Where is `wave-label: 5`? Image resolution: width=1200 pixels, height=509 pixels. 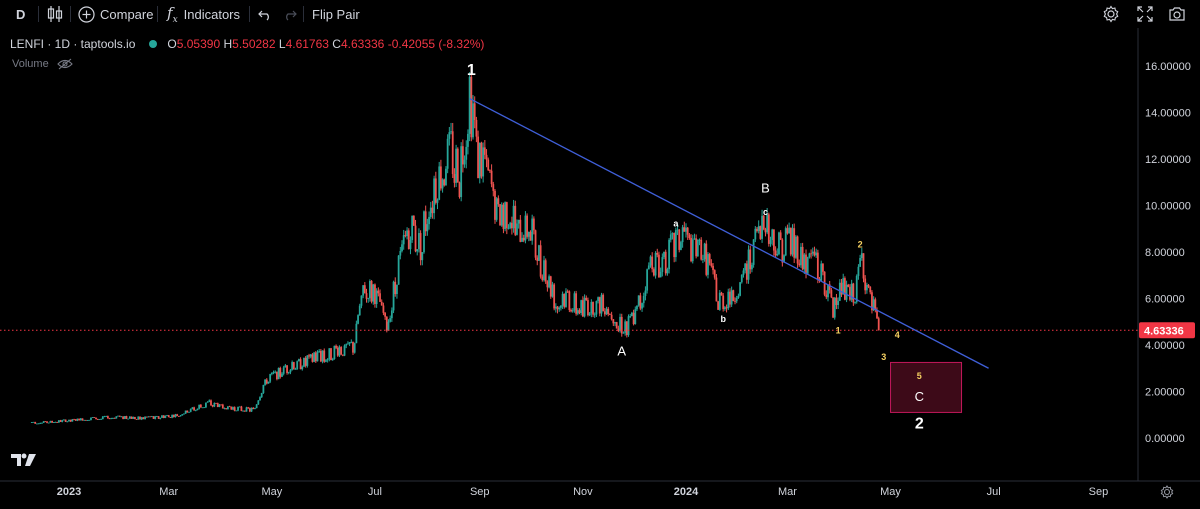
wave-label: 5 is located at coordinates (919, 376).